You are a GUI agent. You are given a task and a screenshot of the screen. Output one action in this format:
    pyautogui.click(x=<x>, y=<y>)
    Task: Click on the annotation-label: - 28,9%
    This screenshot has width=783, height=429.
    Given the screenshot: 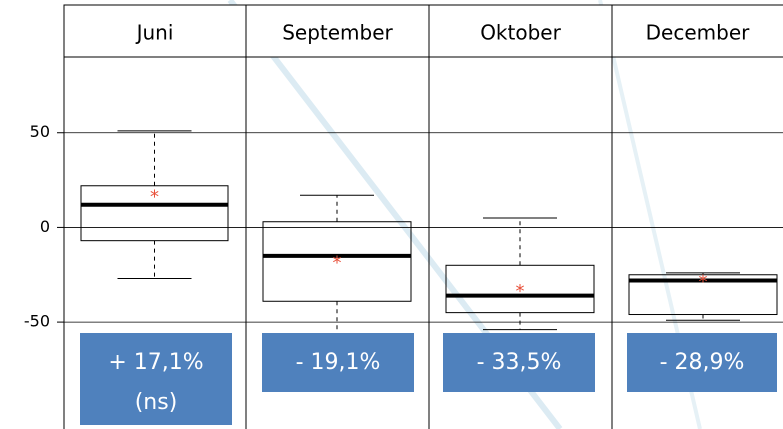 What is the action you would take?
    pyautogui.click(x=702, y=362)
    